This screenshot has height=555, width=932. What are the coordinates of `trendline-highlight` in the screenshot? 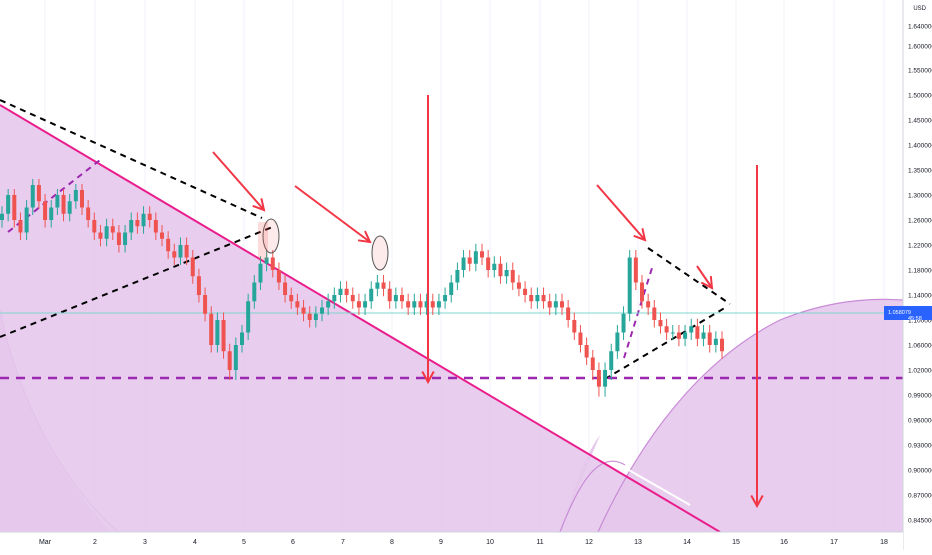 It's located at (655, 485).